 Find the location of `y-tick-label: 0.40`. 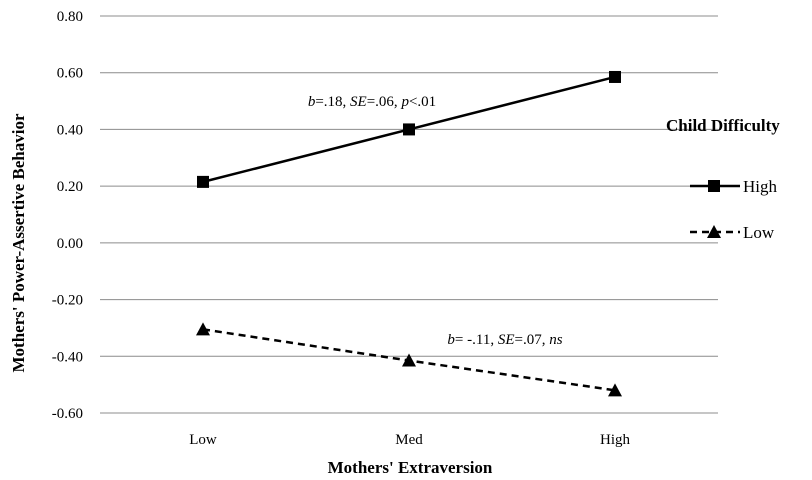

y-tick-label: 0.40 is located at coordinates (70, 130).